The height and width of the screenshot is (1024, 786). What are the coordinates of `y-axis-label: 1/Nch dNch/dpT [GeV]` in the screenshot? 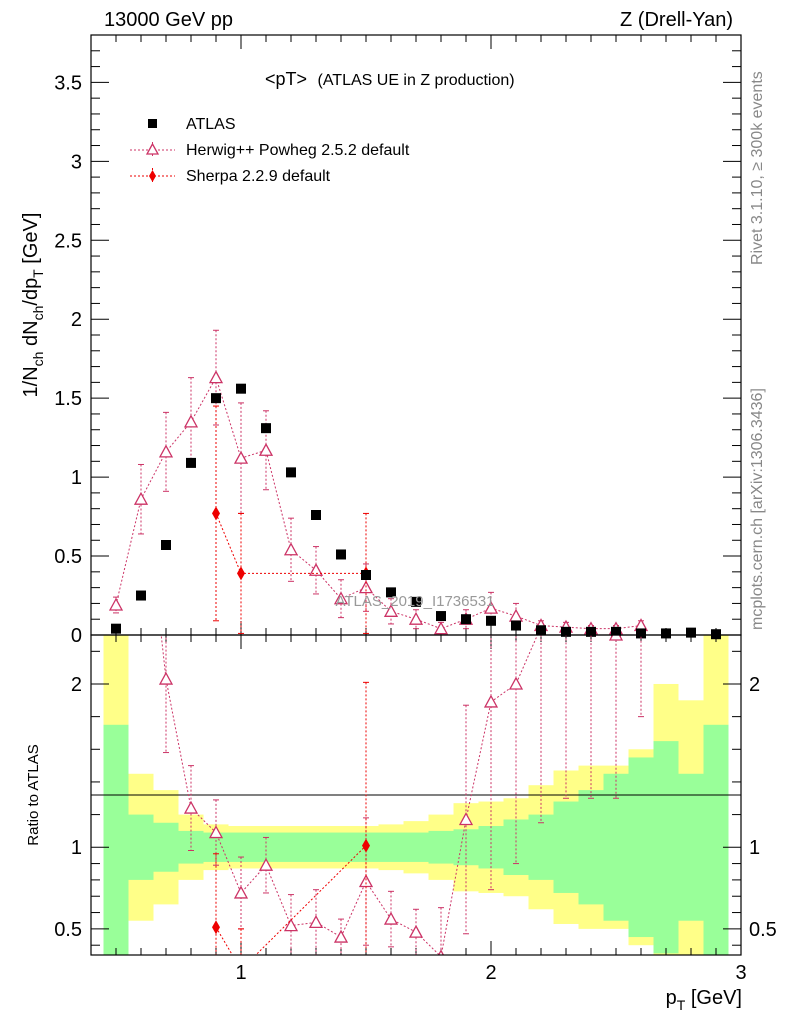 It's located at (33, 305).